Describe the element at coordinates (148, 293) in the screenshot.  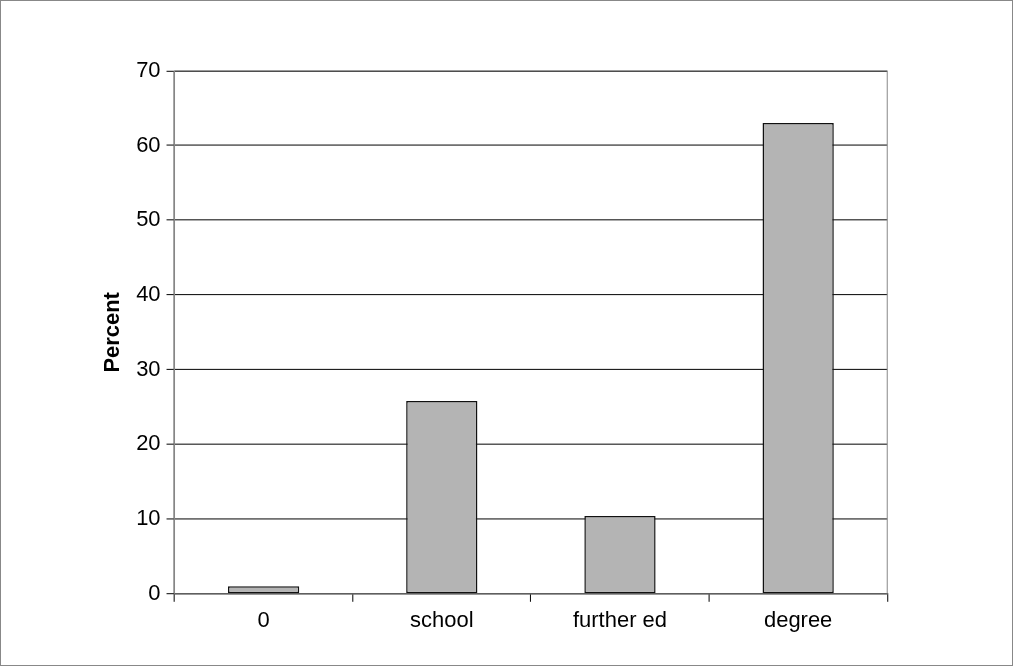
I see `y-tick-label: 40` at that location.